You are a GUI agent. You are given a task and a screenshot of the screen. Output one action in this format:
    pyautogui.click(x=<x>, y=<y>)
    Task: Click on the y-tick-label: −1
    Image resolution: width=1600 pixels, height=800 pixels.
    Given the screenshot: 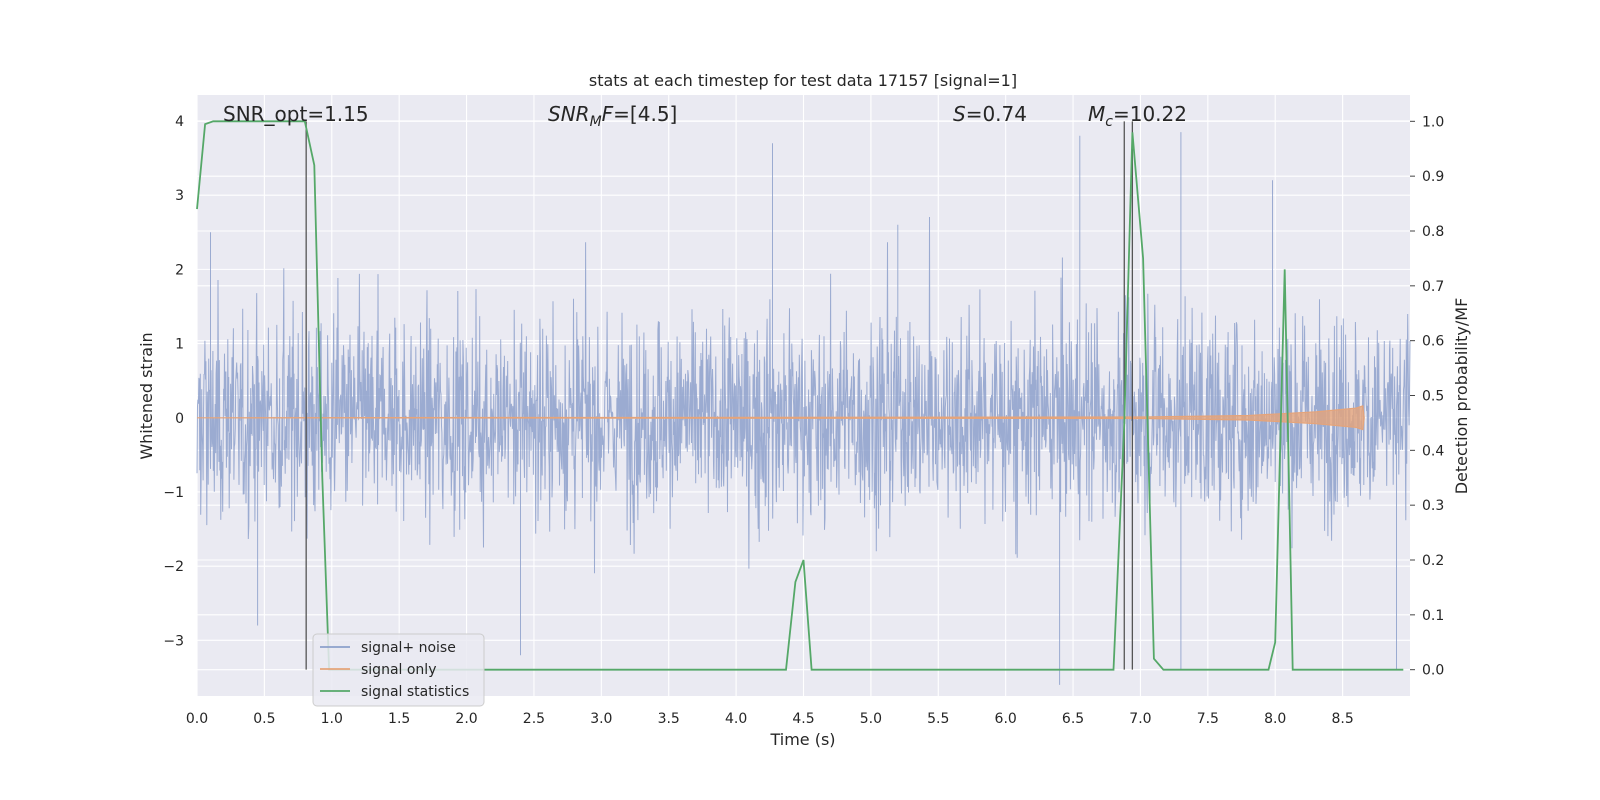 What is the action you would take?
    pyautogui.click(x=173, y=493)
    